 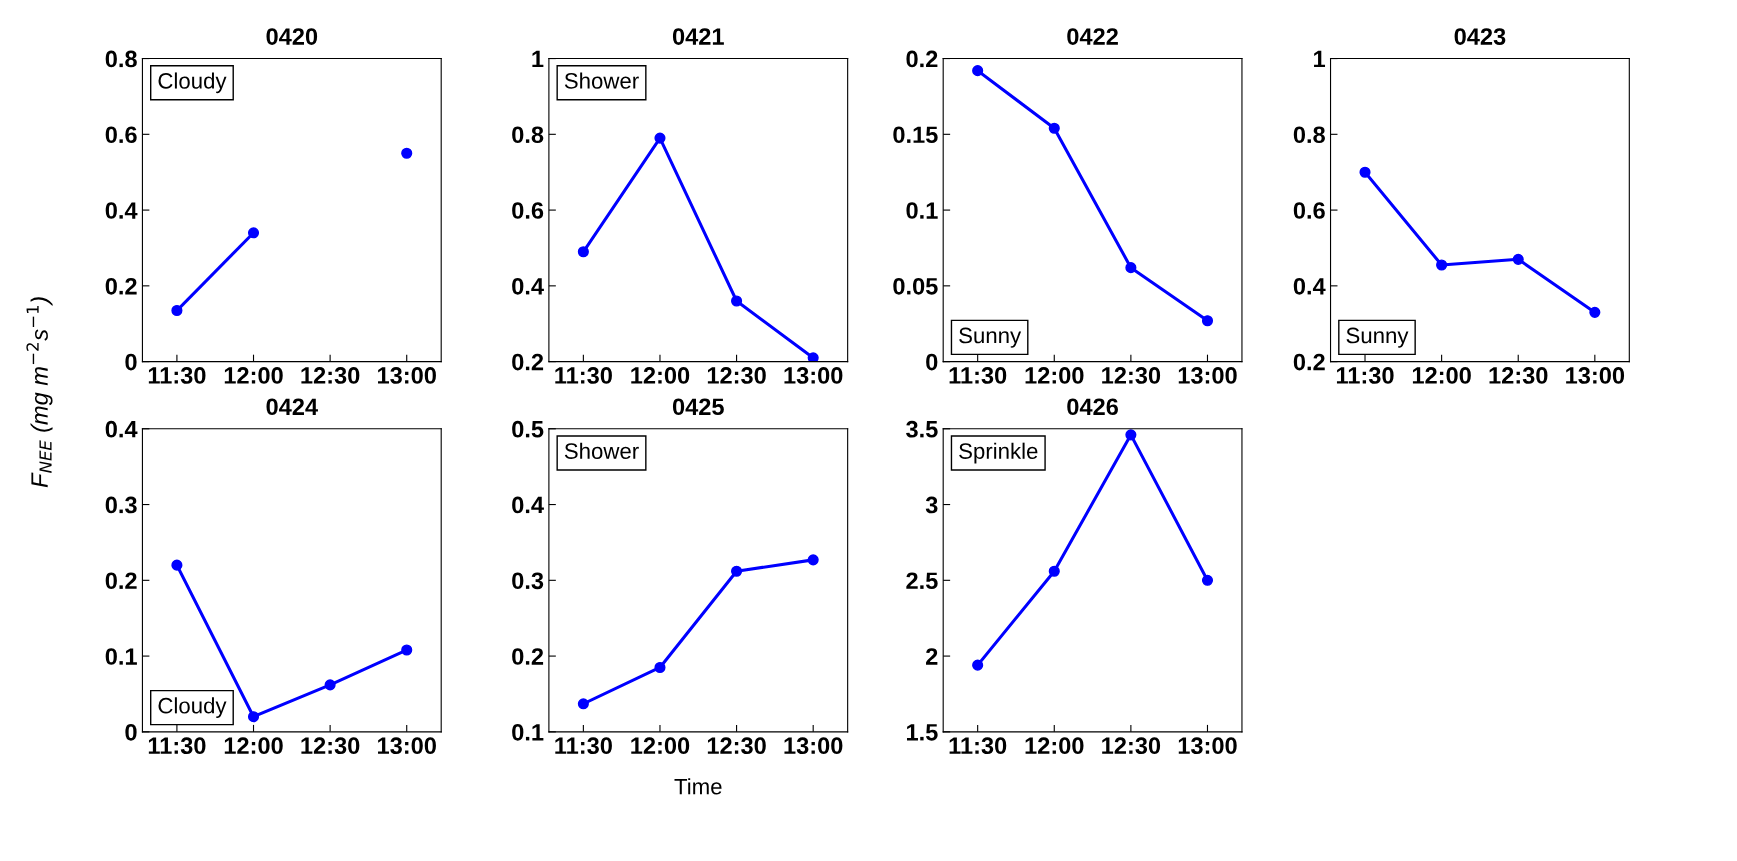 I want to click on y-tick-label: 0.5, so click(x=528, y=429).